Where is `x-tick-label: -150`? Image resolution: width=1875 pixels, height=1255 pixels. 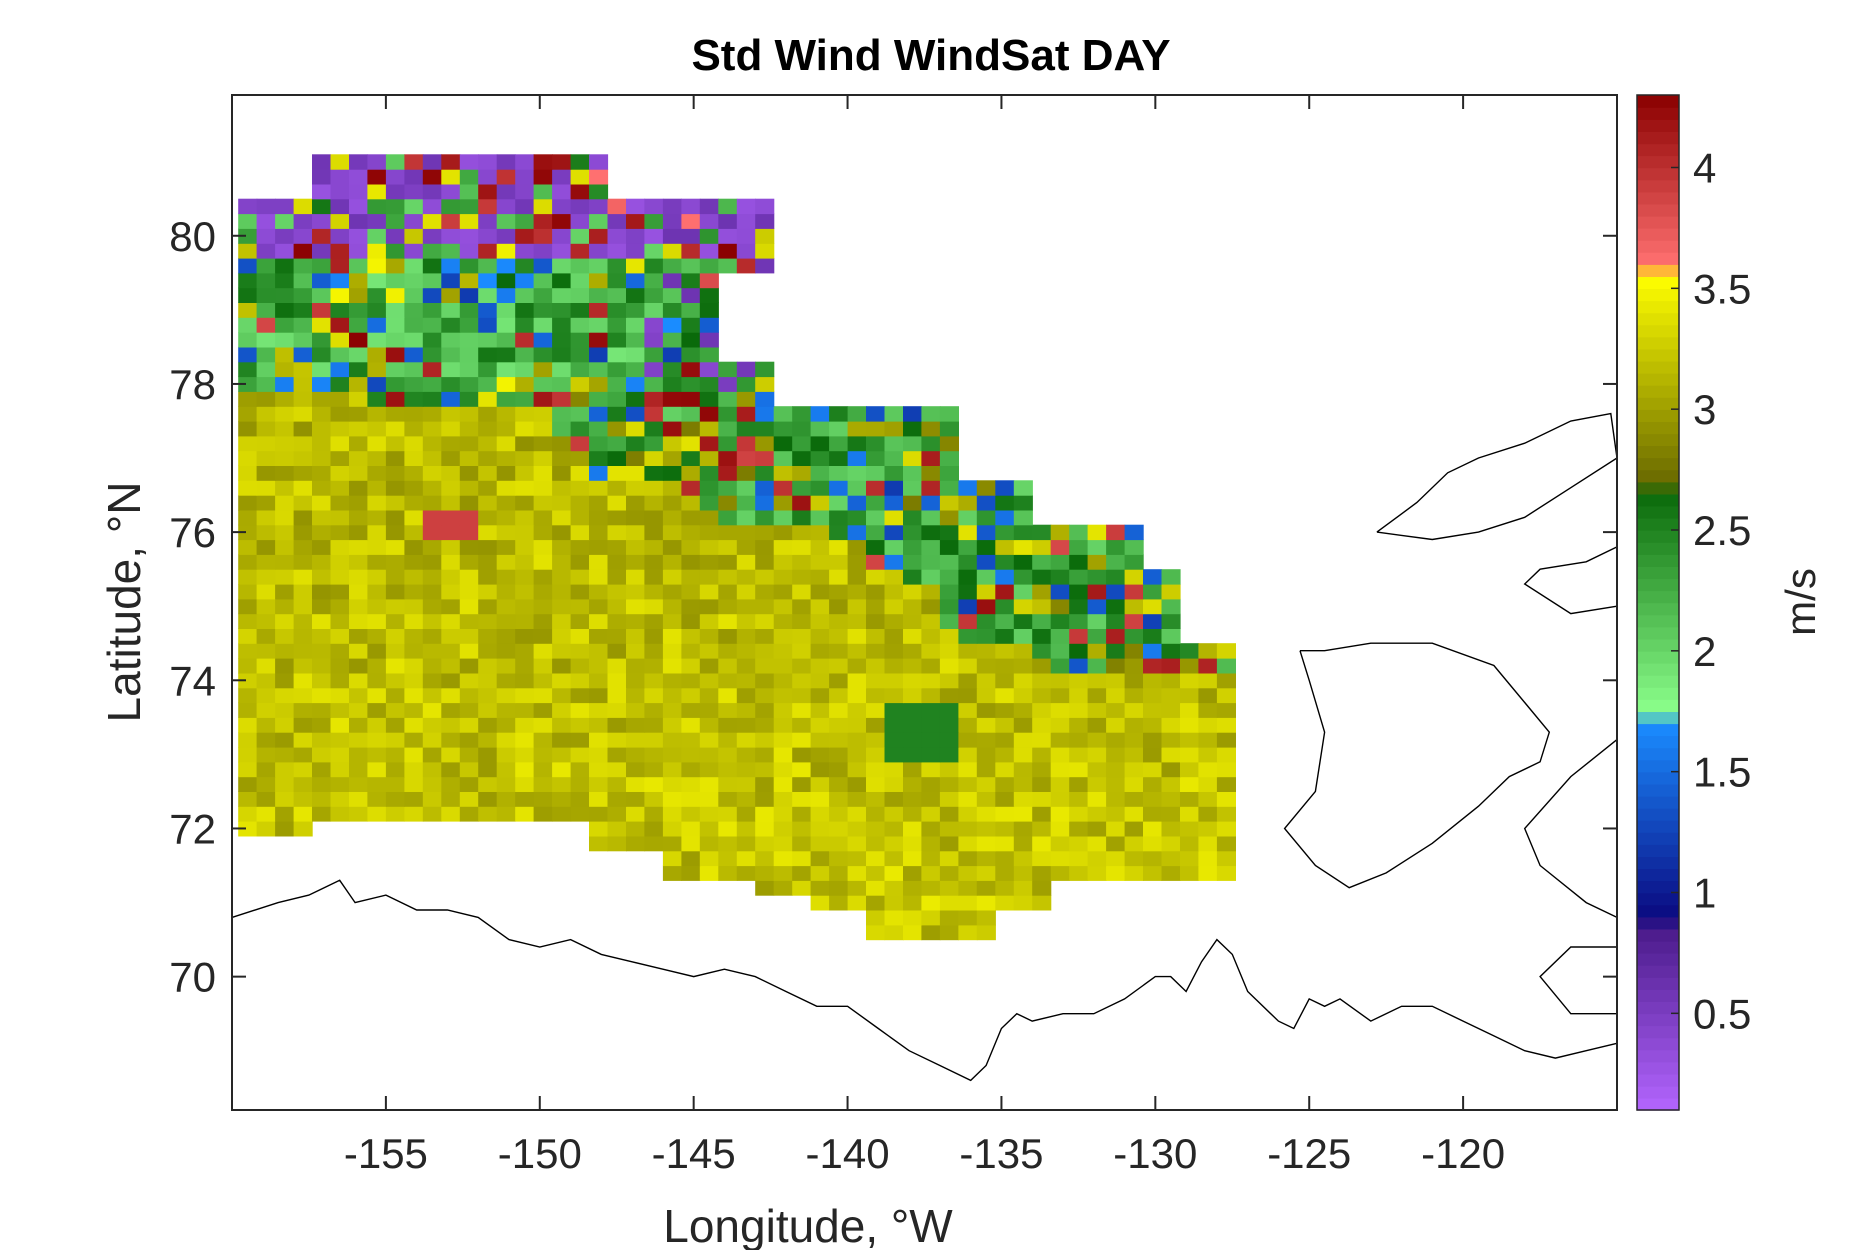
x-tick-label: -150 is located at coordinates (540, 1153).